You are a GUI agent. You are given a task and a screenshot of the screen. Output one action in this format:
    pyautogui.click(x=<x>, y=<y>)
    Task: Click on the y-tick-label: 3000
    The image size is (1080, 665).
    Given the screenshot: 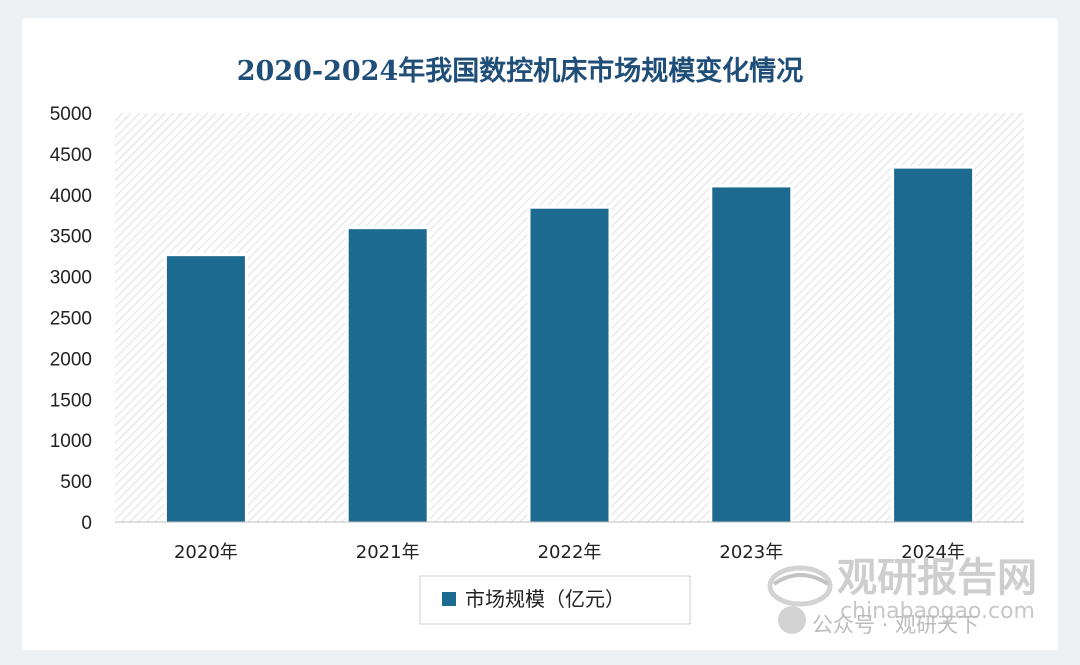 What is the action you would take?
    pyautogui.click(x=71, y=278)
    